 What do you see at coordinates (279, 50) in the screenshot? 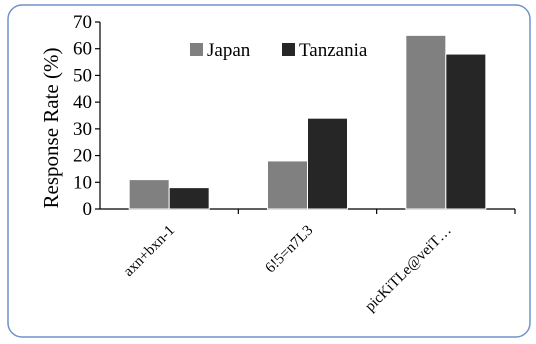
I see `legend: Japan Tanzania` at bounding box center [279, 50].